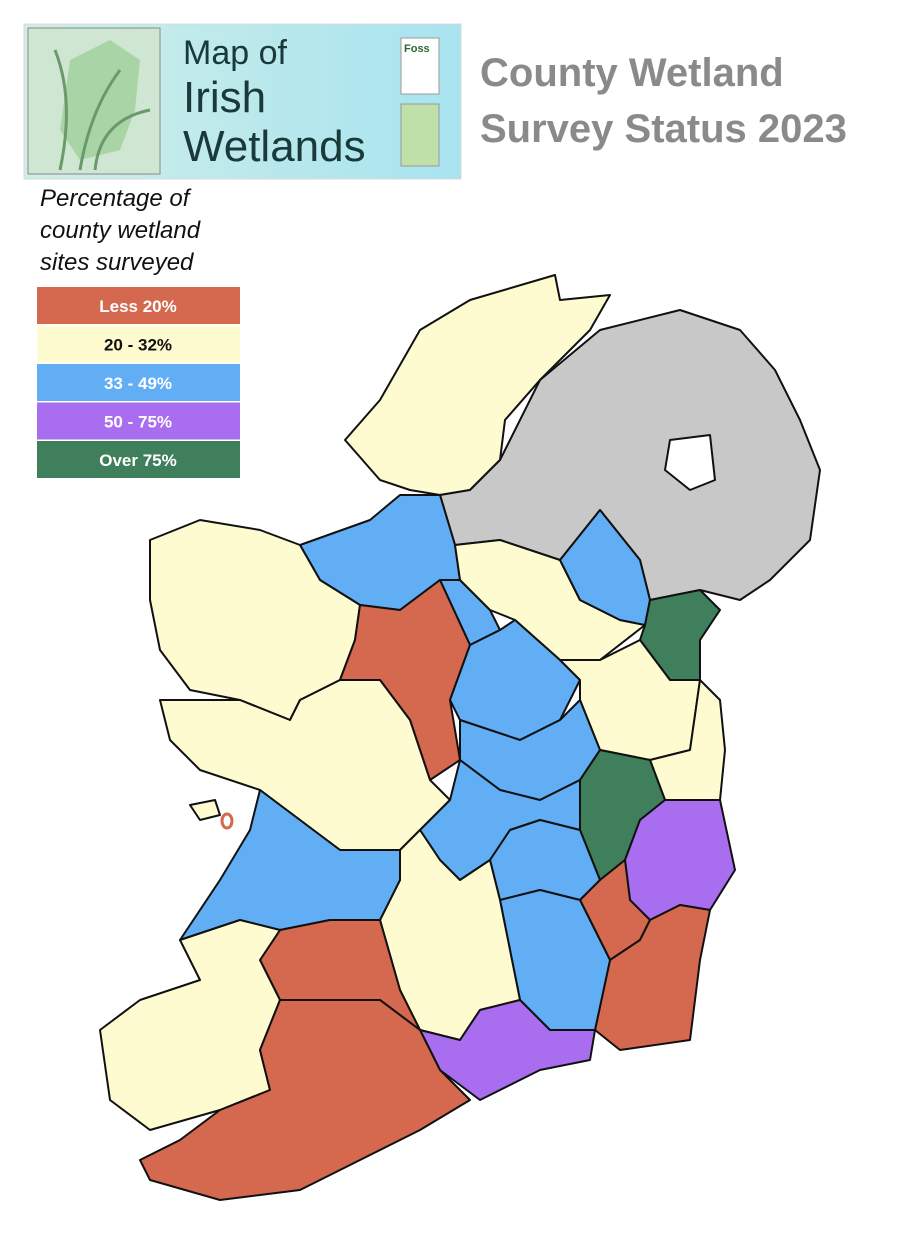 Image resolution: width=924 pixels, height=1246 pixels. I want to click on island, so click(205, 810).